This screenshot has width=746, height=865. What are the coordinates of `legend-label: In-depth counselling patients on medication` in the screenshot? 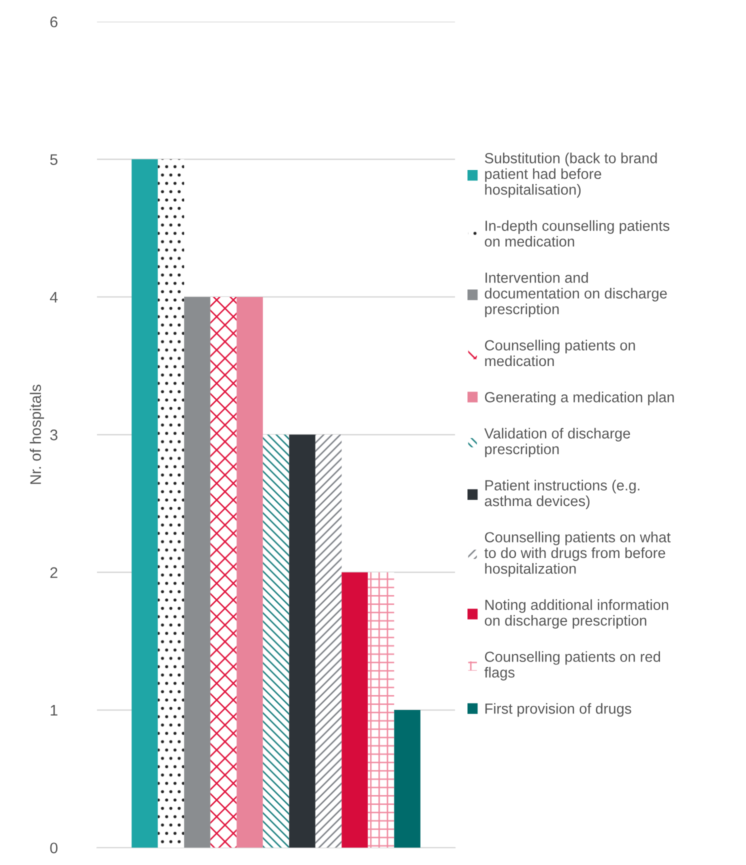 It's located at (577, 233).